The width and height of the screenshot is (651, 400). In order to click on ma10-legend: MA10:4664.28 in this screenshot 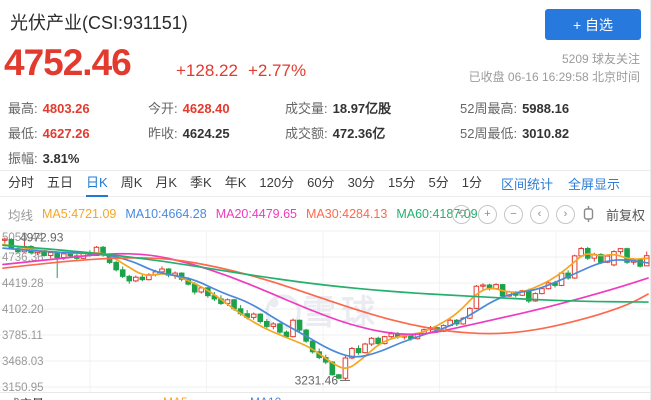, I will do `click(166, 214)`.